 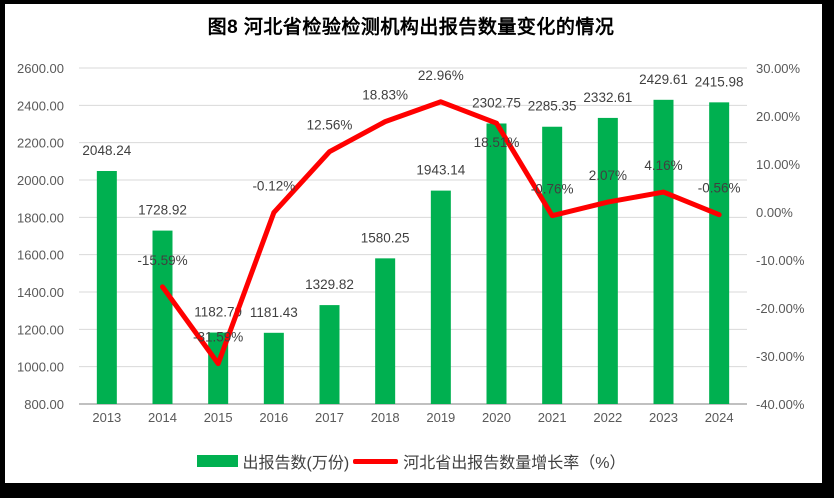 I want to click on left-axis-tick-label: 1600.00, so click(x=40, y=255).